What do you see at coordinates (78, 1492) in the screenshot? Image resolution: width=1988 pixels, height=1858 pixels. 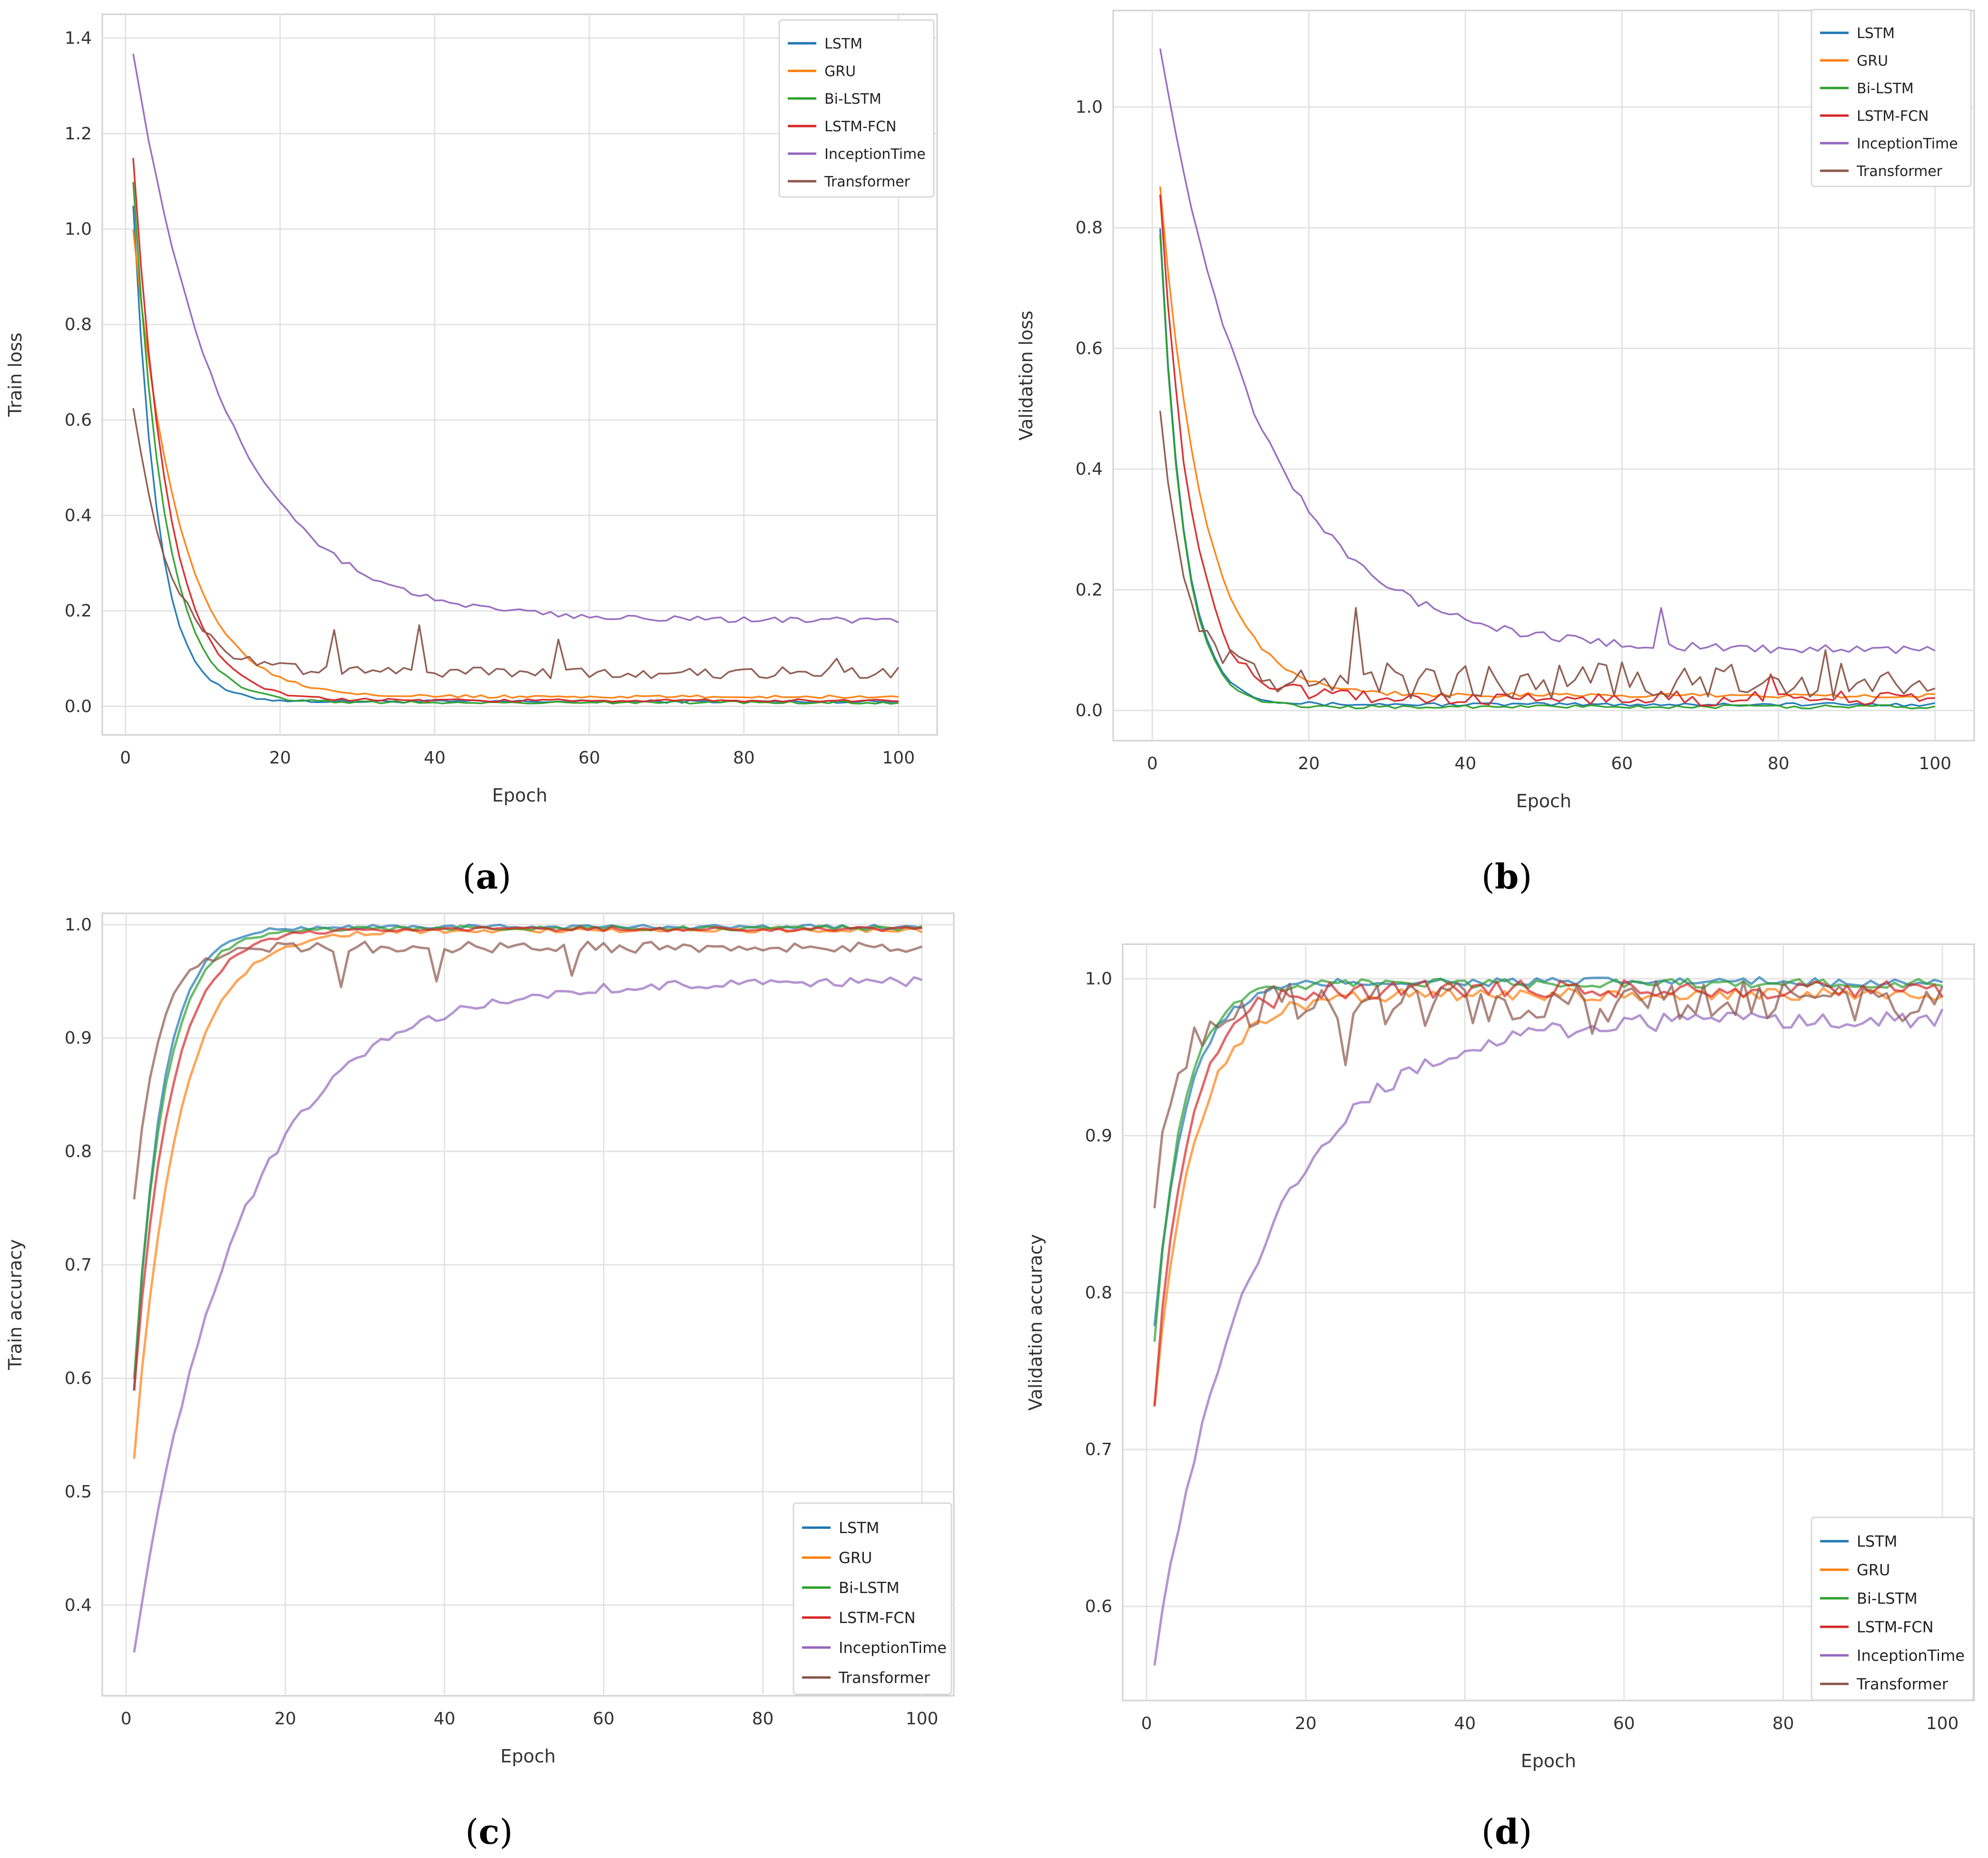 I see `y-tick-label: 0.5` at bounding box center [78, 1492].